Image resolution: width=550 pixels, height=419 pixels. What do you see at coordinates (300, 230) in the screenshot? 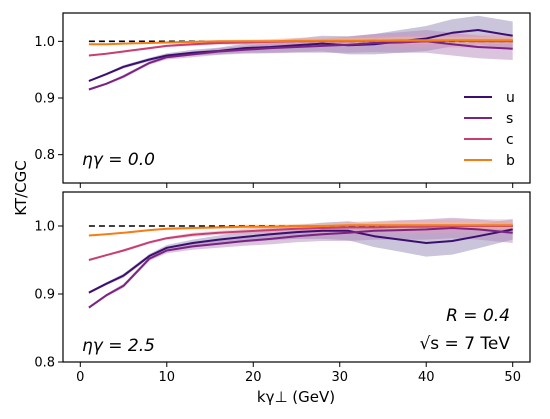
I see `bottom-line-b` at bounding box center [300, 230].